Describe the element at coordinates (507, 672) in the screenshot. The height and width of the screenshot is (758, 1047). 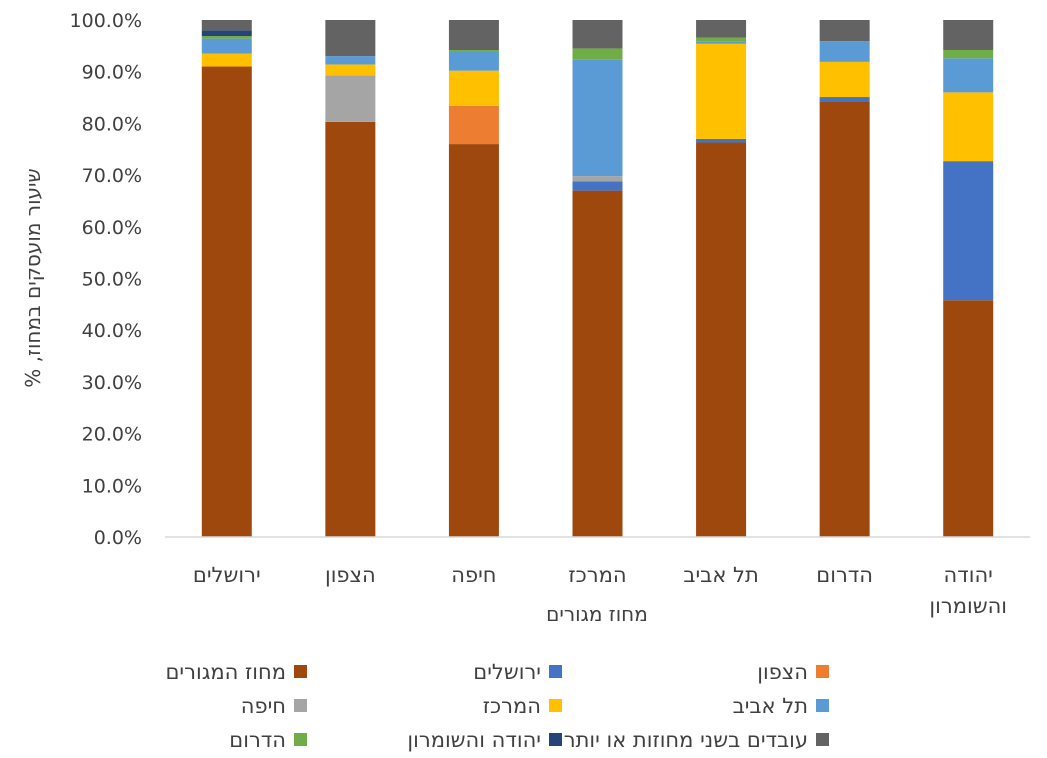
I see `legend-label: ירושלים` at that location.